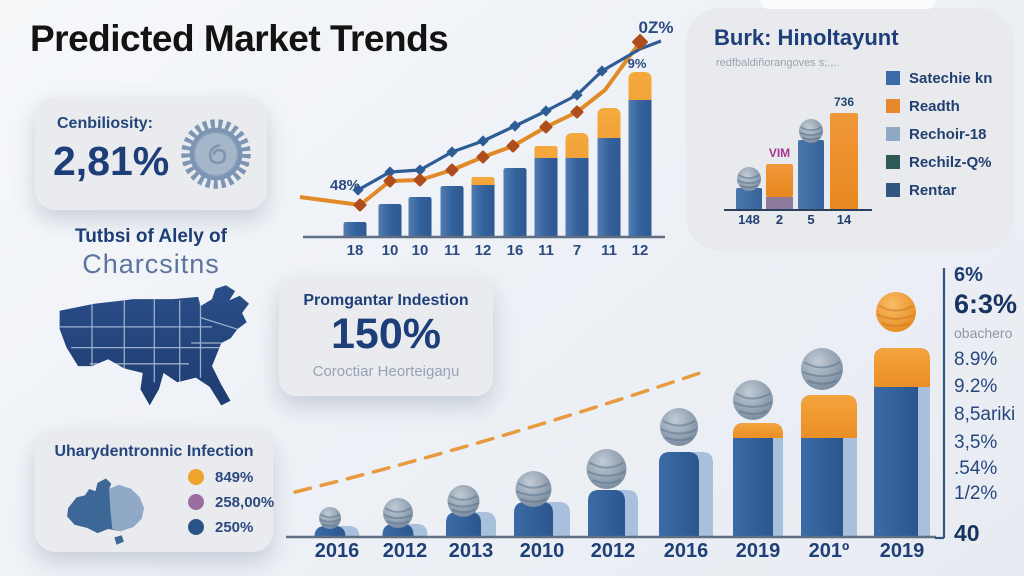  What do you see at coordinates (151, 264) in the screenshot?
I see `map-section-heading-line2: Charcsitns` at bounding box center [151, 264].